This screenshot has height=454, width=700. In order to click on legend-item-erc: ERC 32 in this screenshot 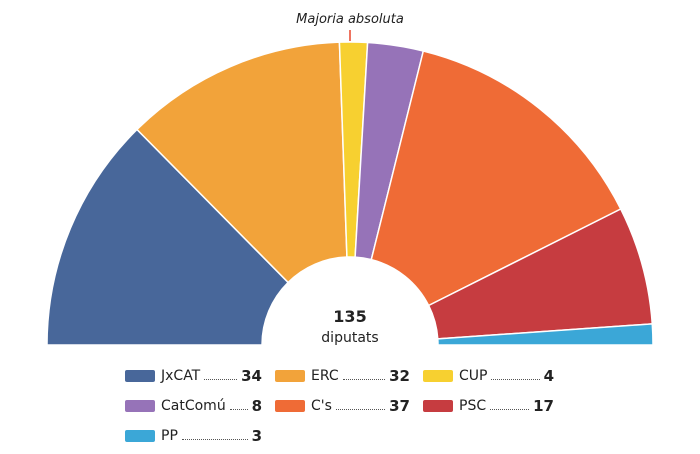, I will do `click(342, 376)`.